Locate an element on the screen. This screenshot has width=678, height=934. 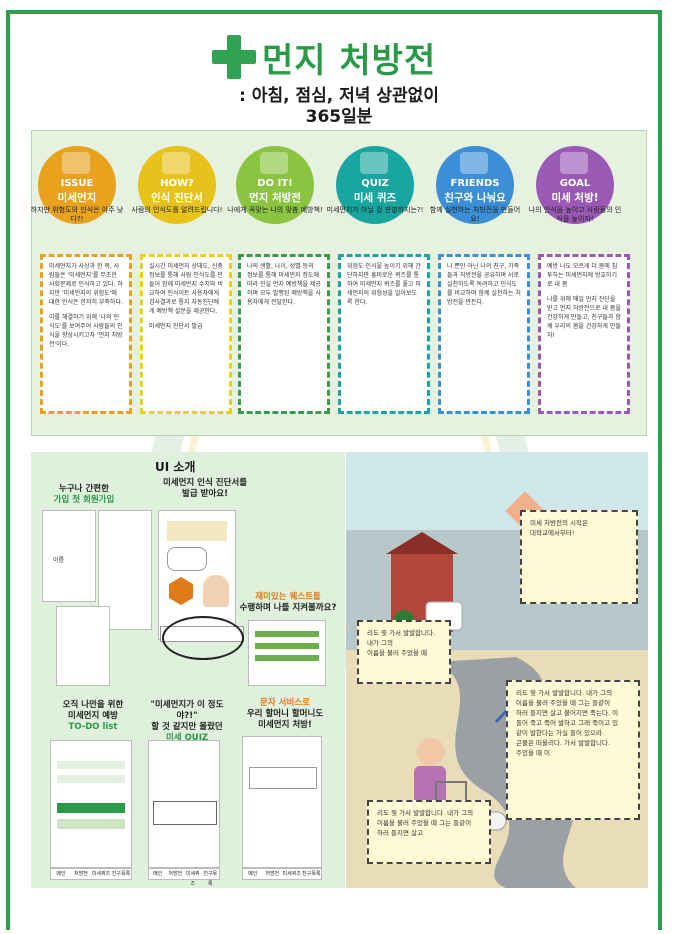
category-description: 하지만 위험도의 인식은 아주 낮다?! is located at coordinates (77, 214).